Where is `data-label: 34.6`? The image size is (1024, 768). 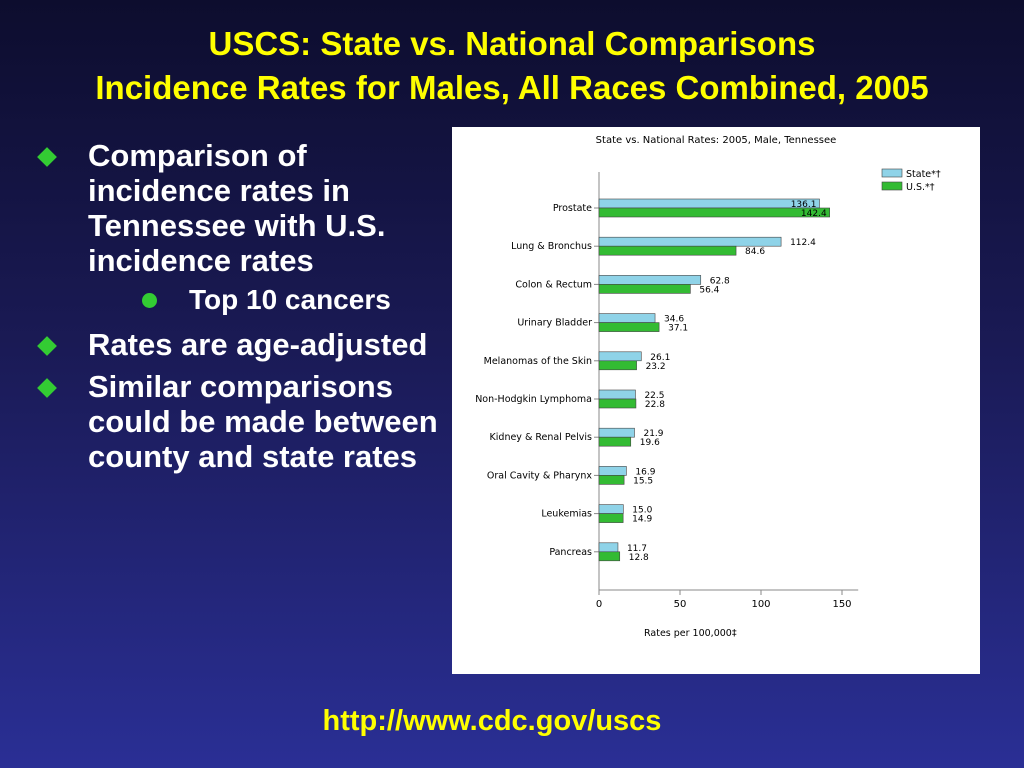
data-label: 34.6 is located at coordinates (674, 320).